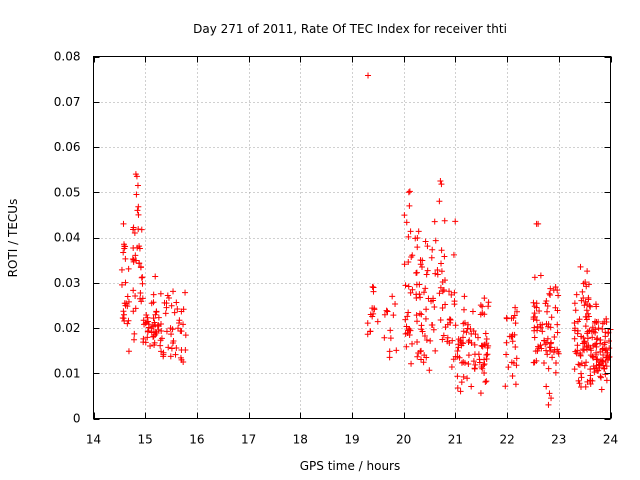 This screenshot has height=480, width=640. I want to click on x-tick-label: 22, so click(506, 440).